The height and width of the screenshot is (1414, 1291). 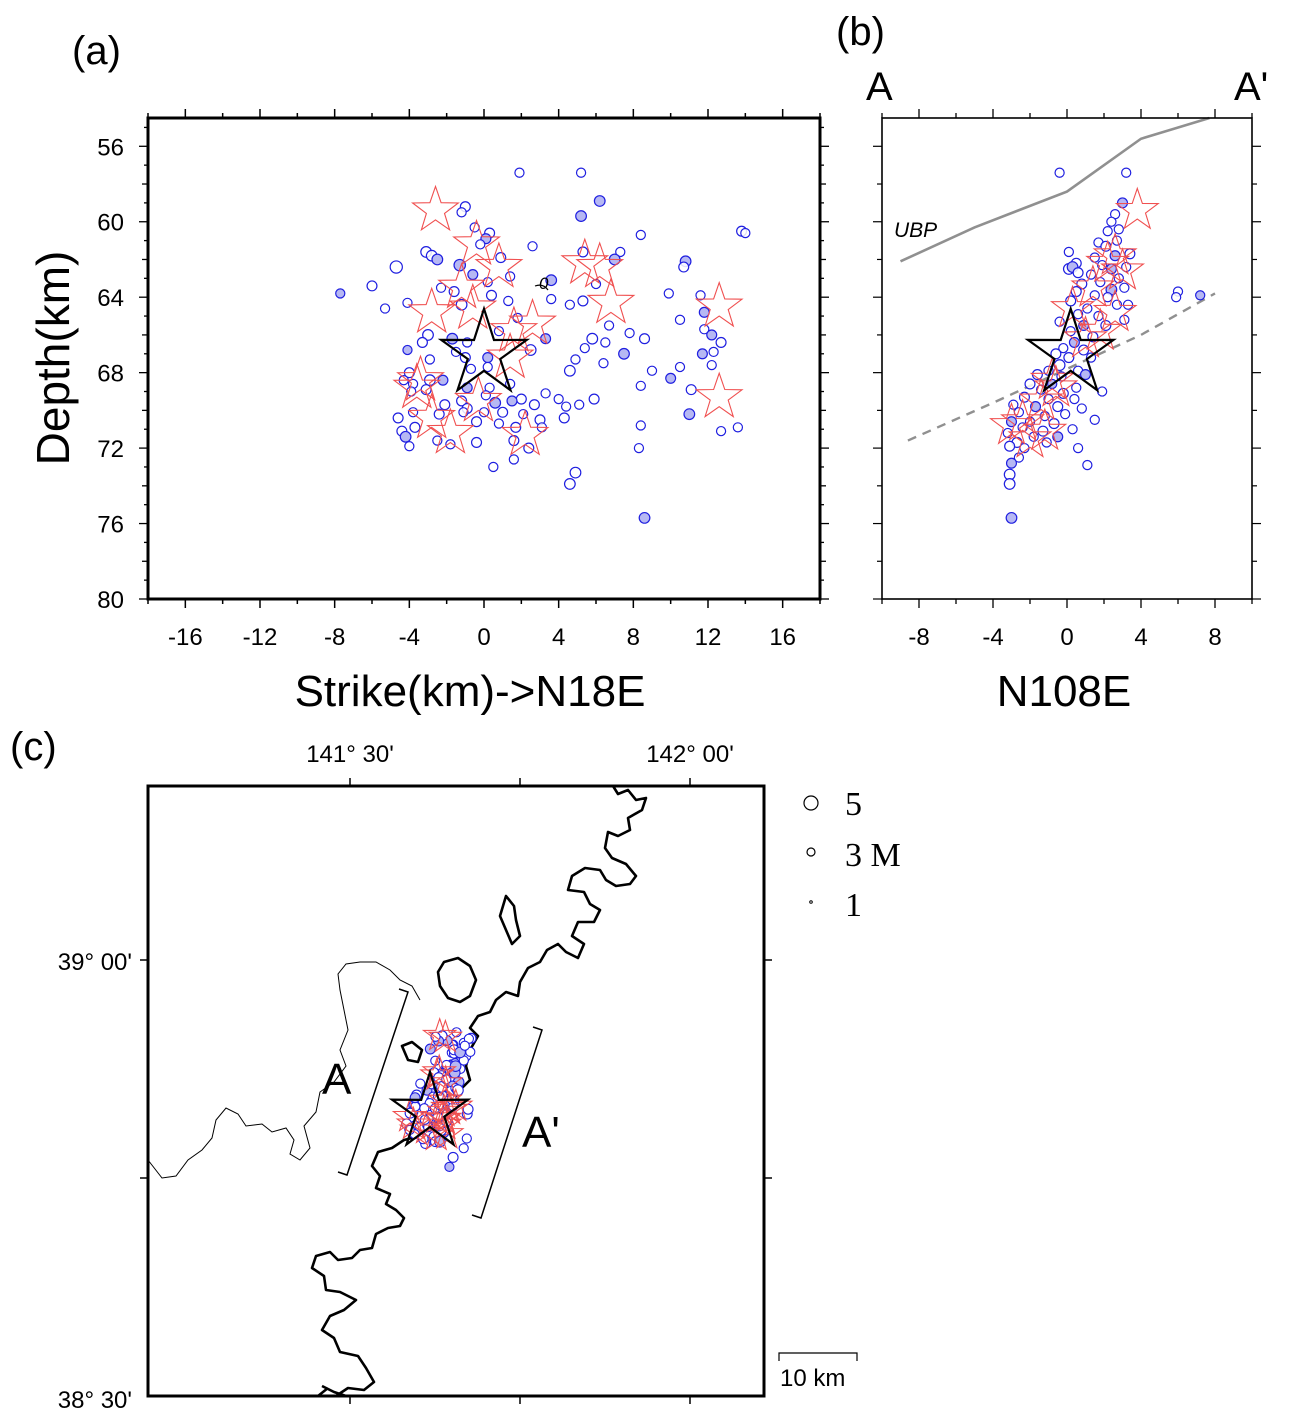 What do you see at coordinates (543, 345) in the screenshot?
I see `panel-a-marks` at bounding box center [543, 345].